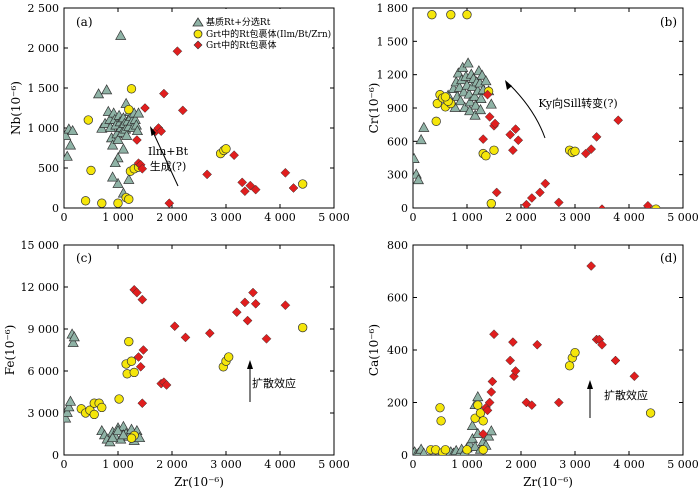 The image size is (700, 491). Describe the element at coordinates (626, 395) in the screenshot. I see `annotation-text: 扩散效应` at that location.